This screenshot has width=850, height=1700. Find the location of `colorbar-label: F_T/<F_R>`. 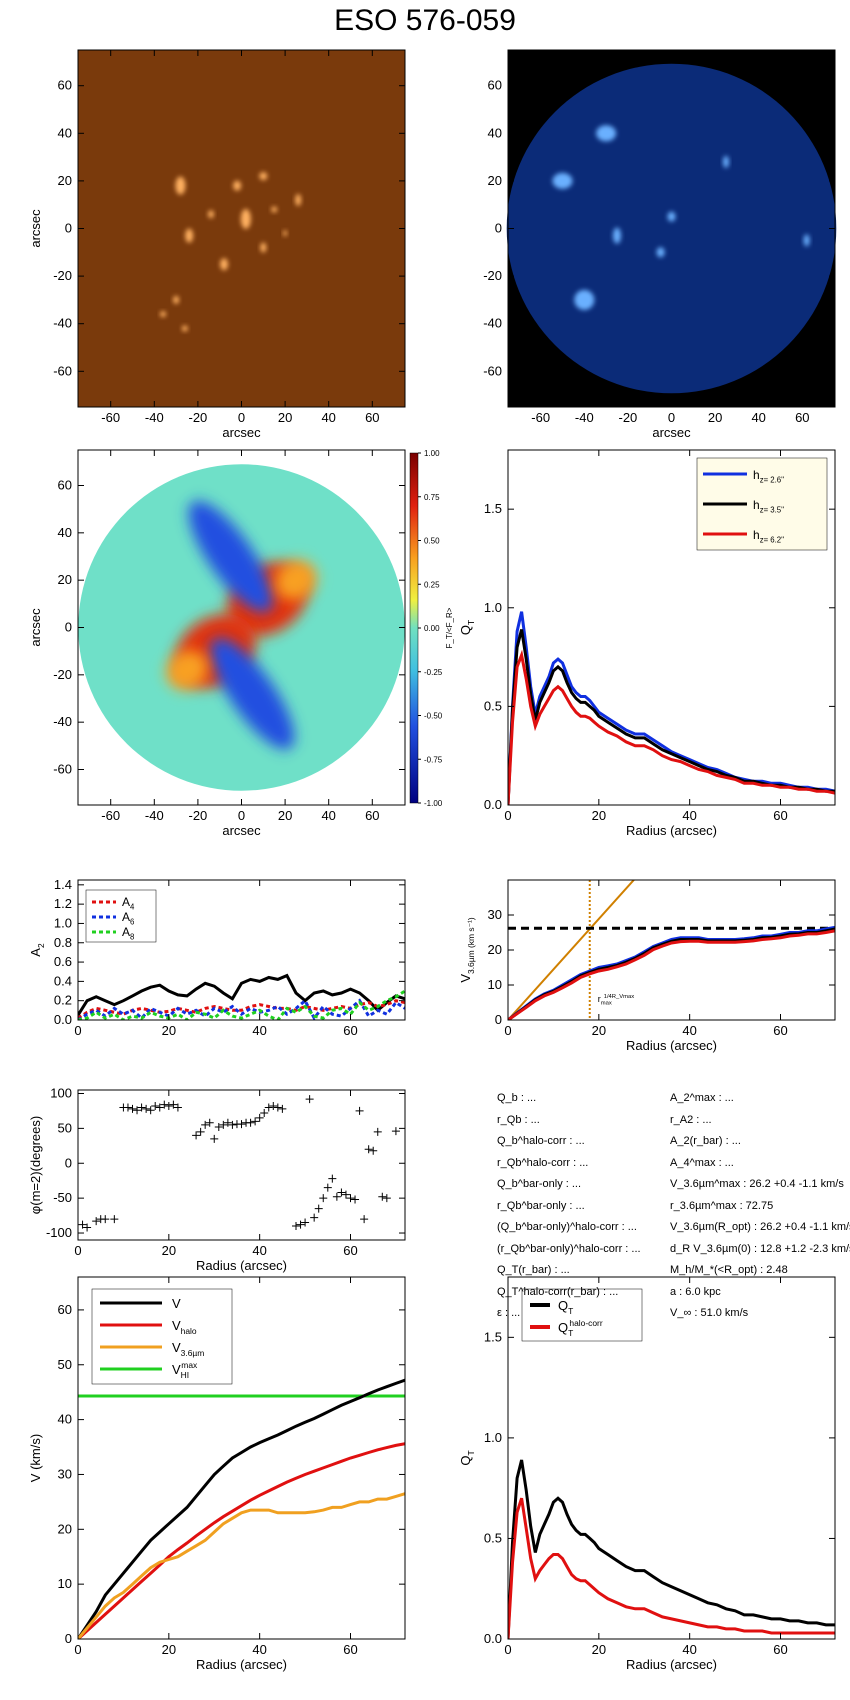

colorbar-label: F_T/<F_R> is located at coordinates (449, 627).